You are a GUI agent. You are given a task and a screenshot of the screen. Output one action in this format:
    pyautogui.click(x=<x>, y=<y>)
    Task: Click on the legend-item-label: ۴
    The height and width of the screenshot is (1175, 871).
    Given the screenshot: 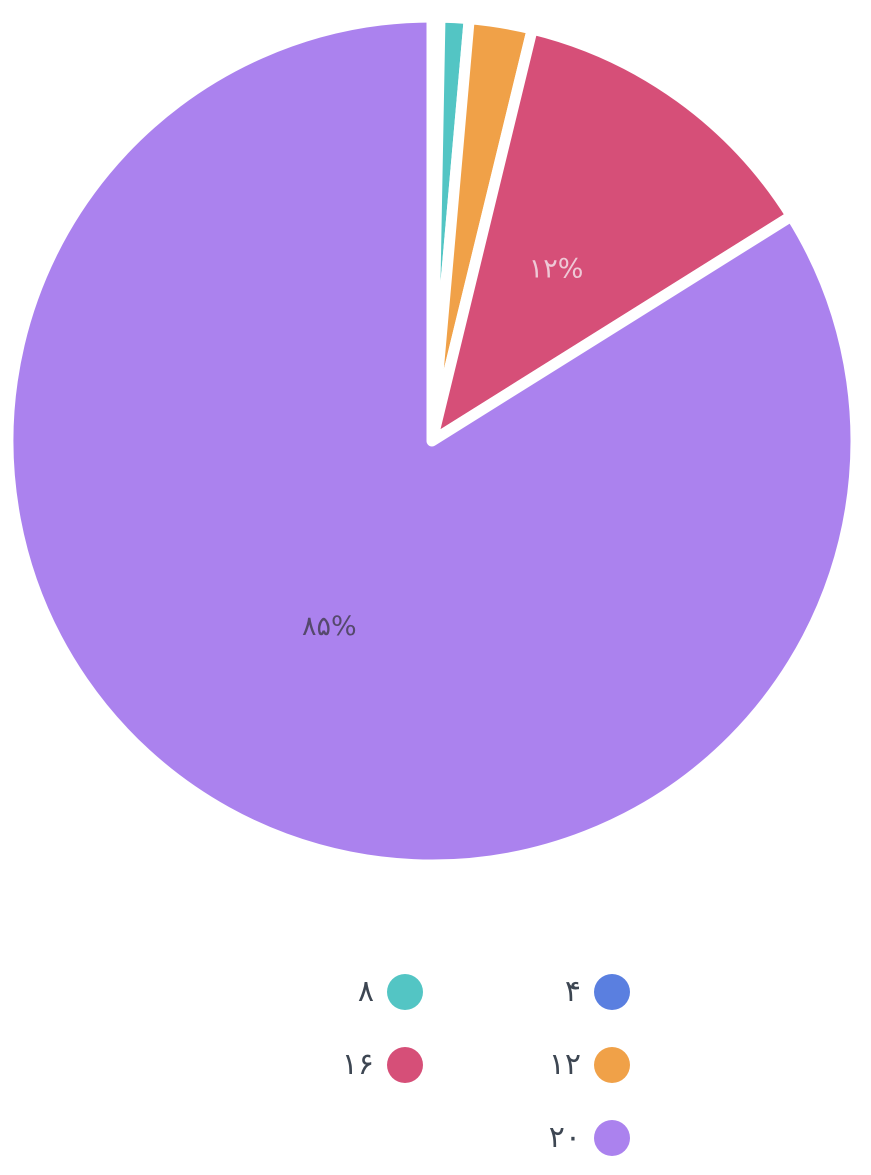 What is the action you would take?
    pyautogui.click(x=572, y=991)
    